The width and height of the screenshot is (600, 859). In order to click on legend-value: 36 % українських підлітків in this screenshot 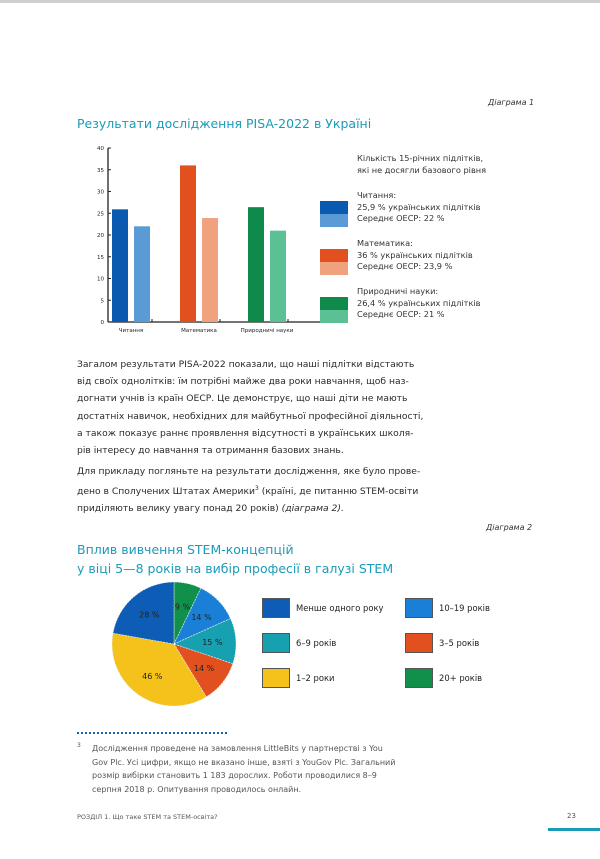, I will do `click(415, 254)`.